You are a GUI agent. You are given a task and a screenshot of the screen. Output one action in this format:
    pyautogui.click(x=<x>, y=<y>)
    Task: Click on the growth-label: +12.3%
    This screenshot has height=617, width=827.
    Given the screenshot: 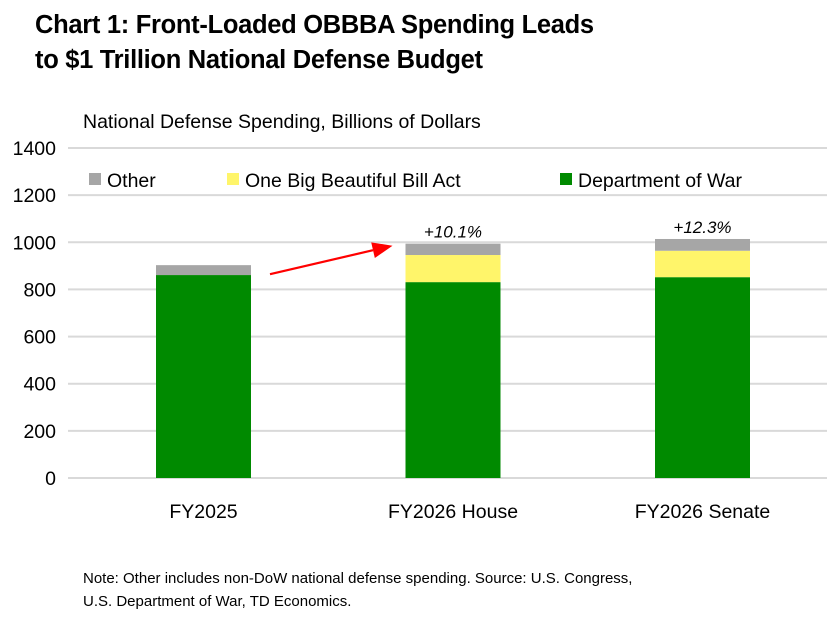 What is the action you would take?
    pyautogui.click(x=702, y=227)
    